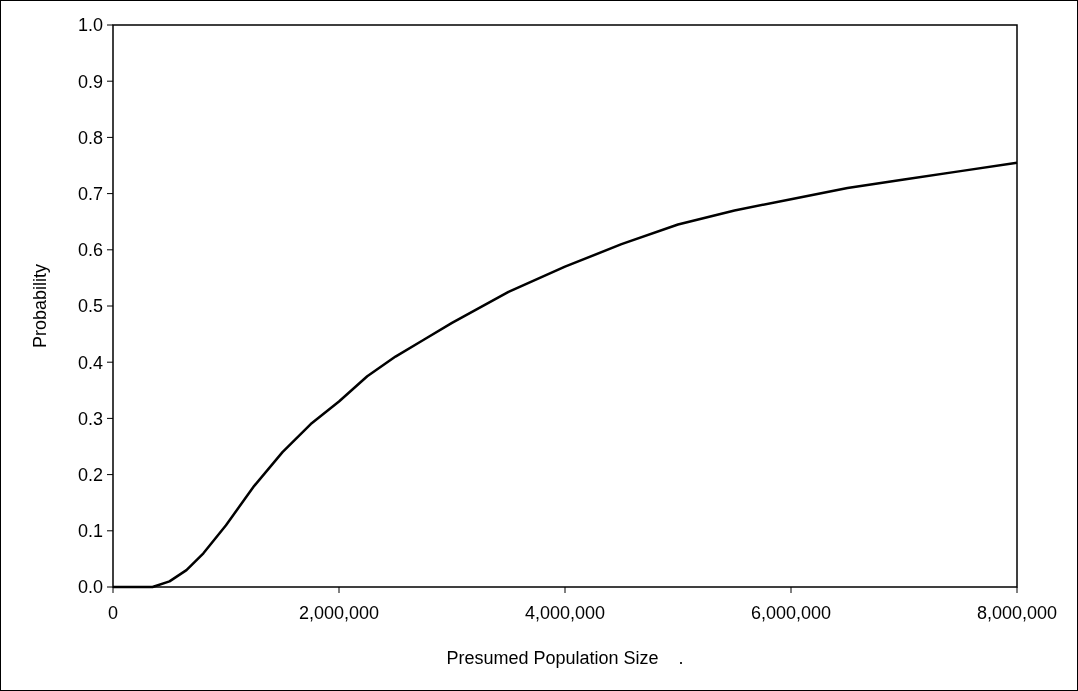  I want to click on y-tick-label: 0.9, so click(90, 81).